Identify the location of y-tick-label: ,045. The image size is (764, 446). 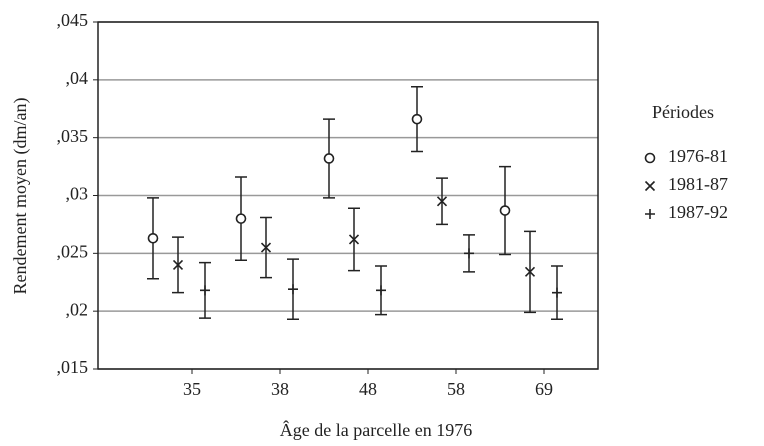
(73, 20).